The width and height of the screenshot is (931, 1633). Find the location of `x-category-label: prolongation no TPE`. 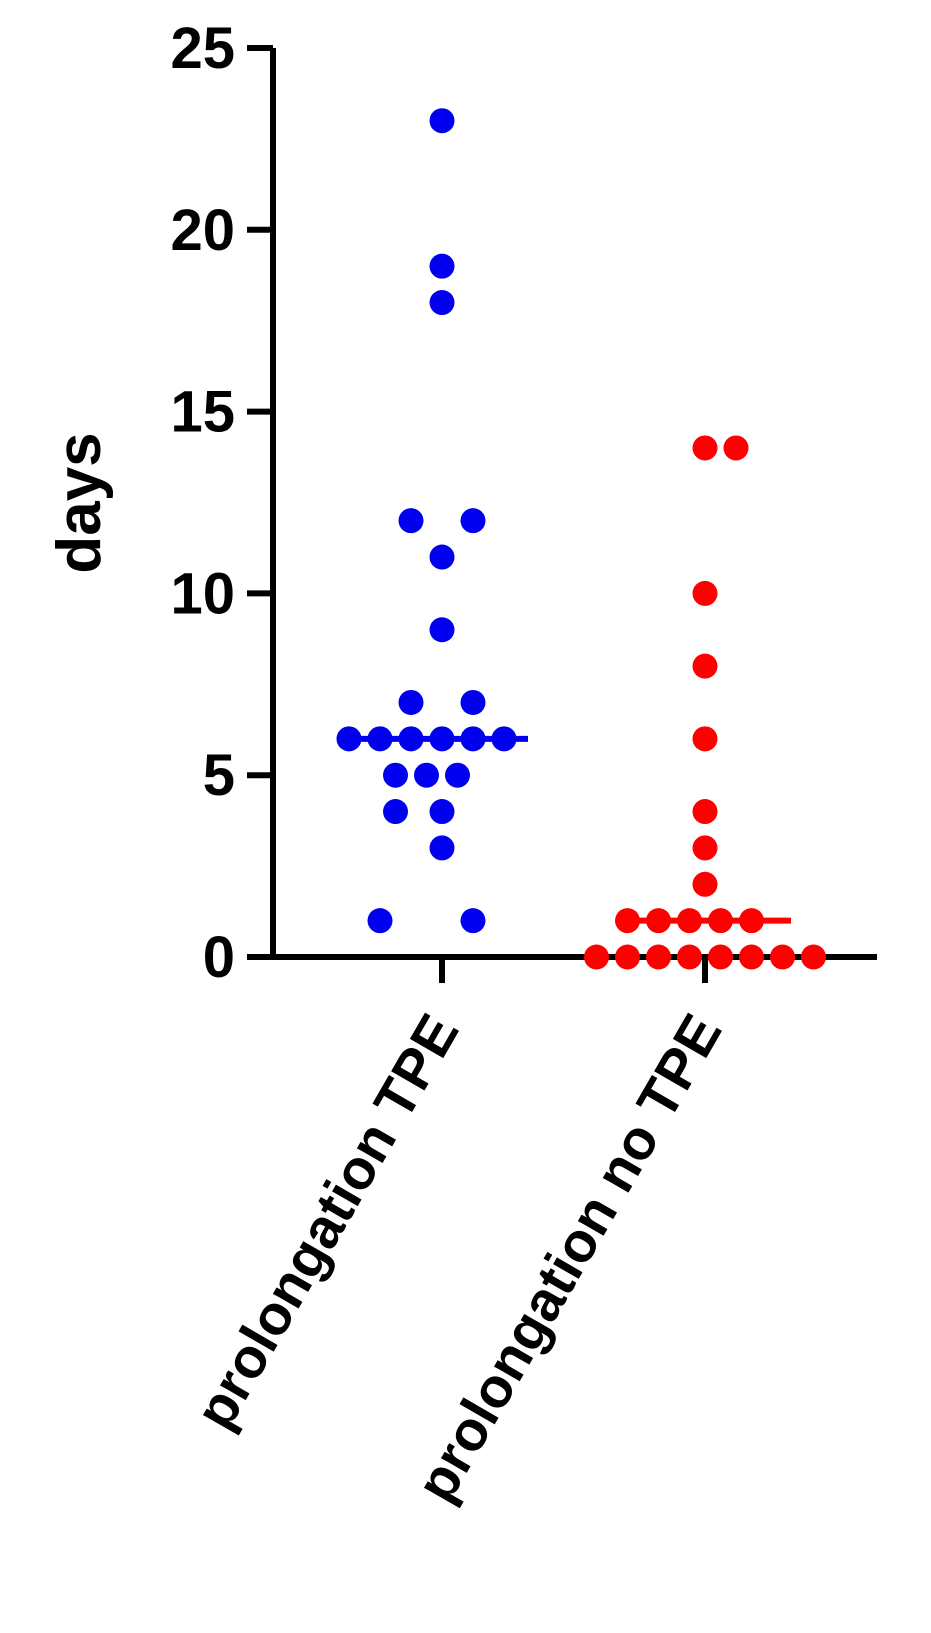

x-category-label: prolongation no TPE is located at coordinates (569, 1258).